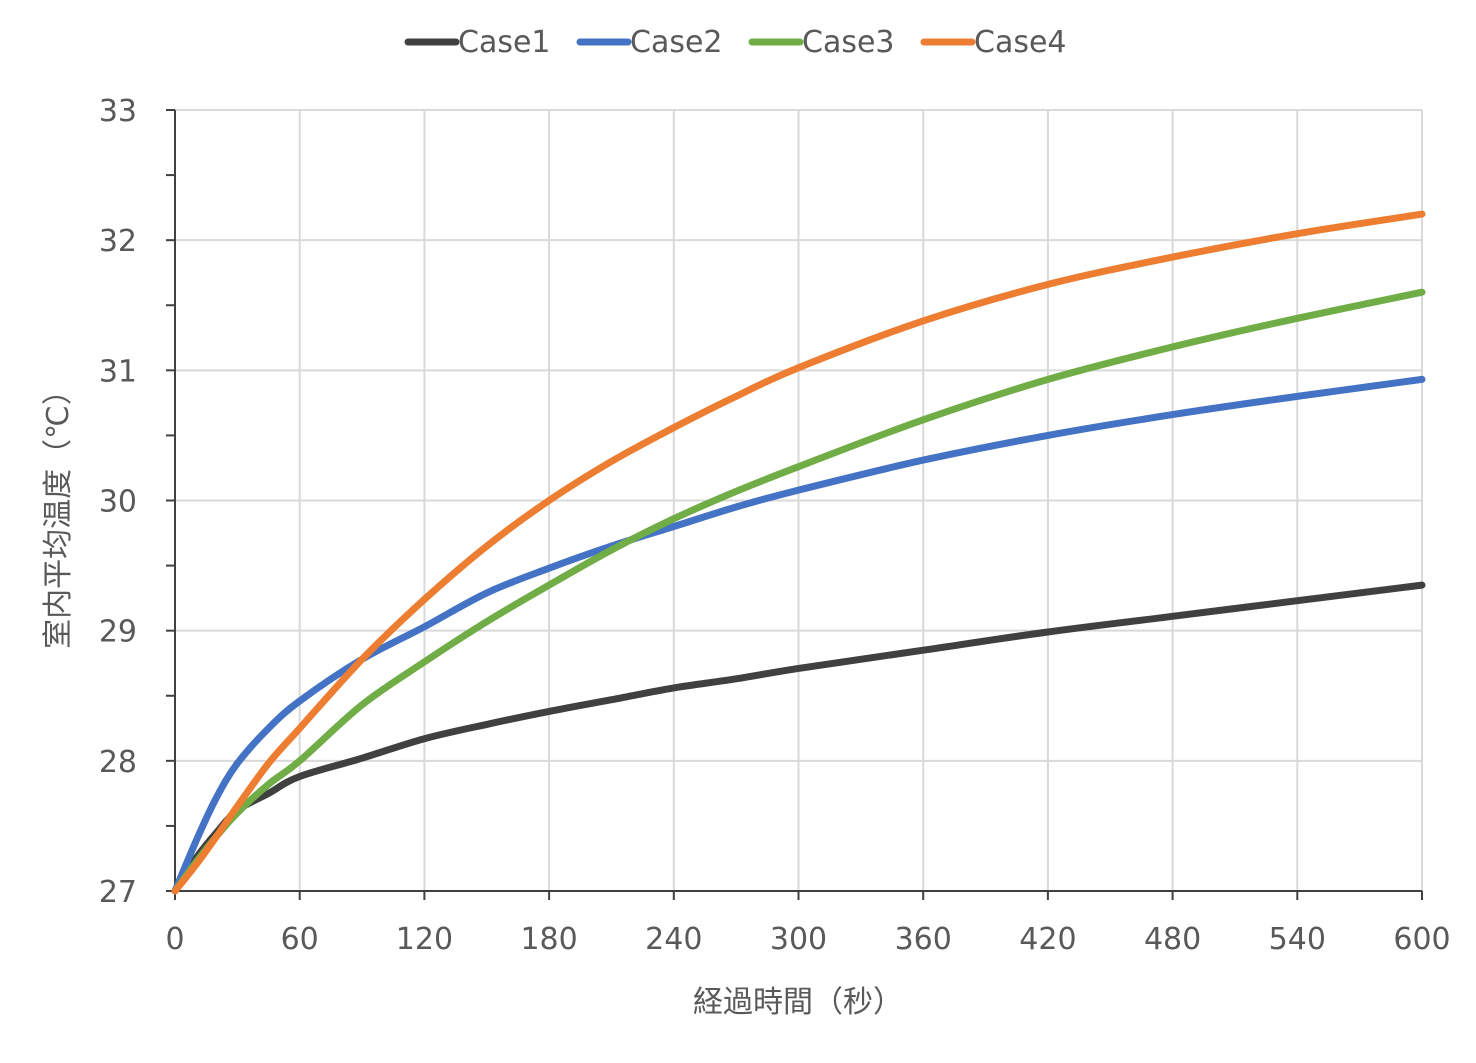  I want to click on x-tick-label: 120, so click(424, 939).